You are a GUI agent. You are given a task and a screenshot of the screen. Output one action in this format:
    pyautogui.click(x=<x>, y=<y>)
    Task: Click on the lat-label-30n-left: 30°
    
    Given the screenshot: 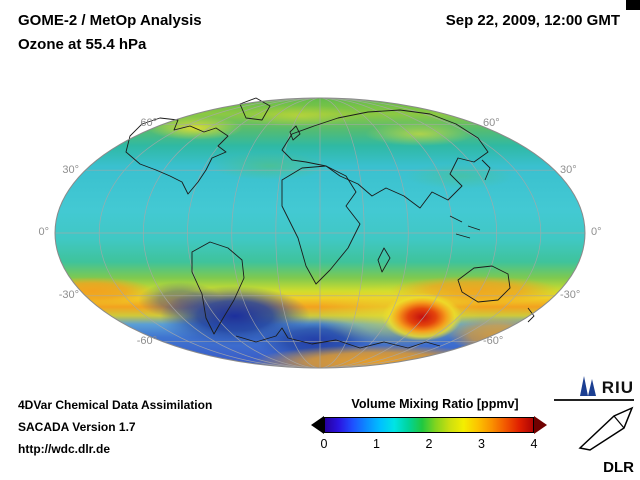 What is the action you would take?
    pyautogui.click(x=70, y=170)
    